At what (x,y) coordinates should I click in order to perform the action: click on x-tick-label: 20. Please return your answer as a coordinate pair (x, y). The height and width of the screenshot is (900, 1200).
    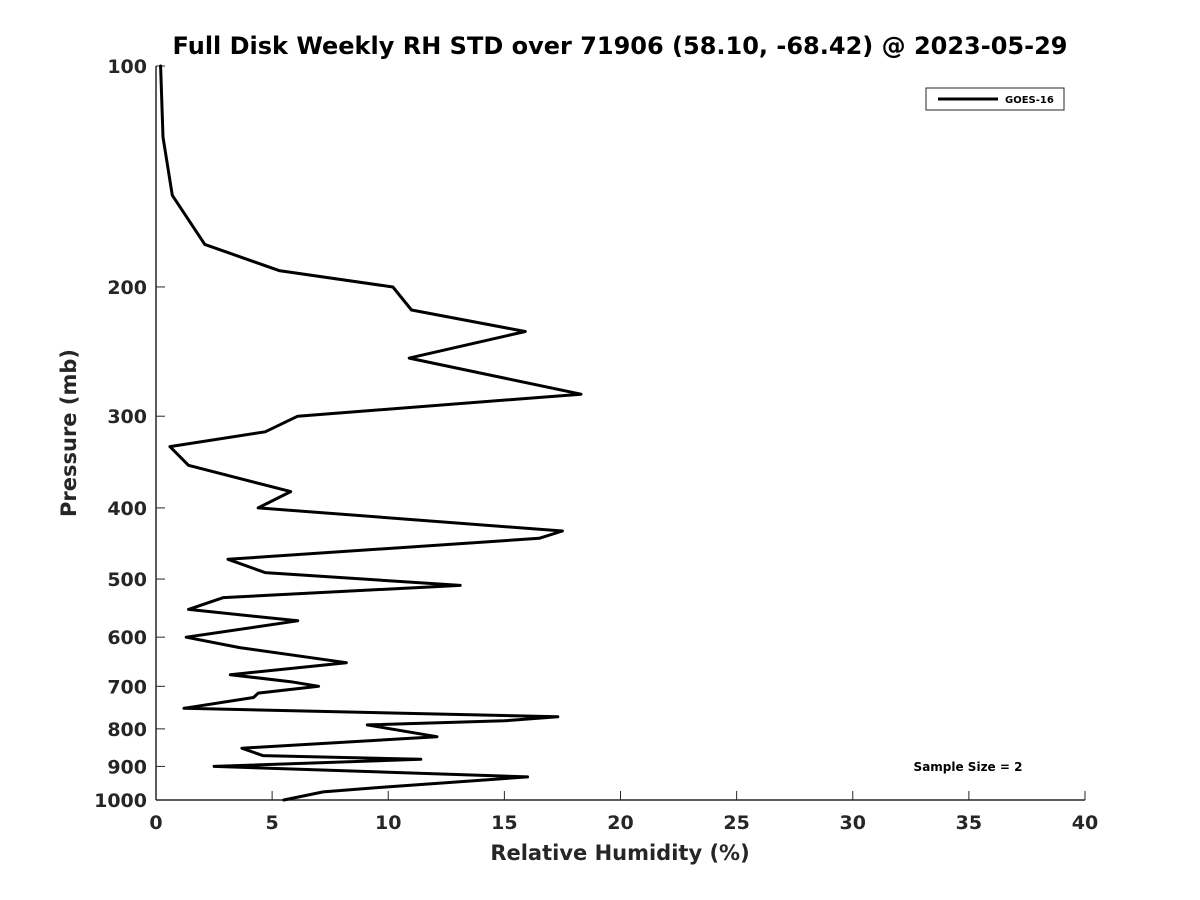
    Looking at the image, I should click on (620, 823).